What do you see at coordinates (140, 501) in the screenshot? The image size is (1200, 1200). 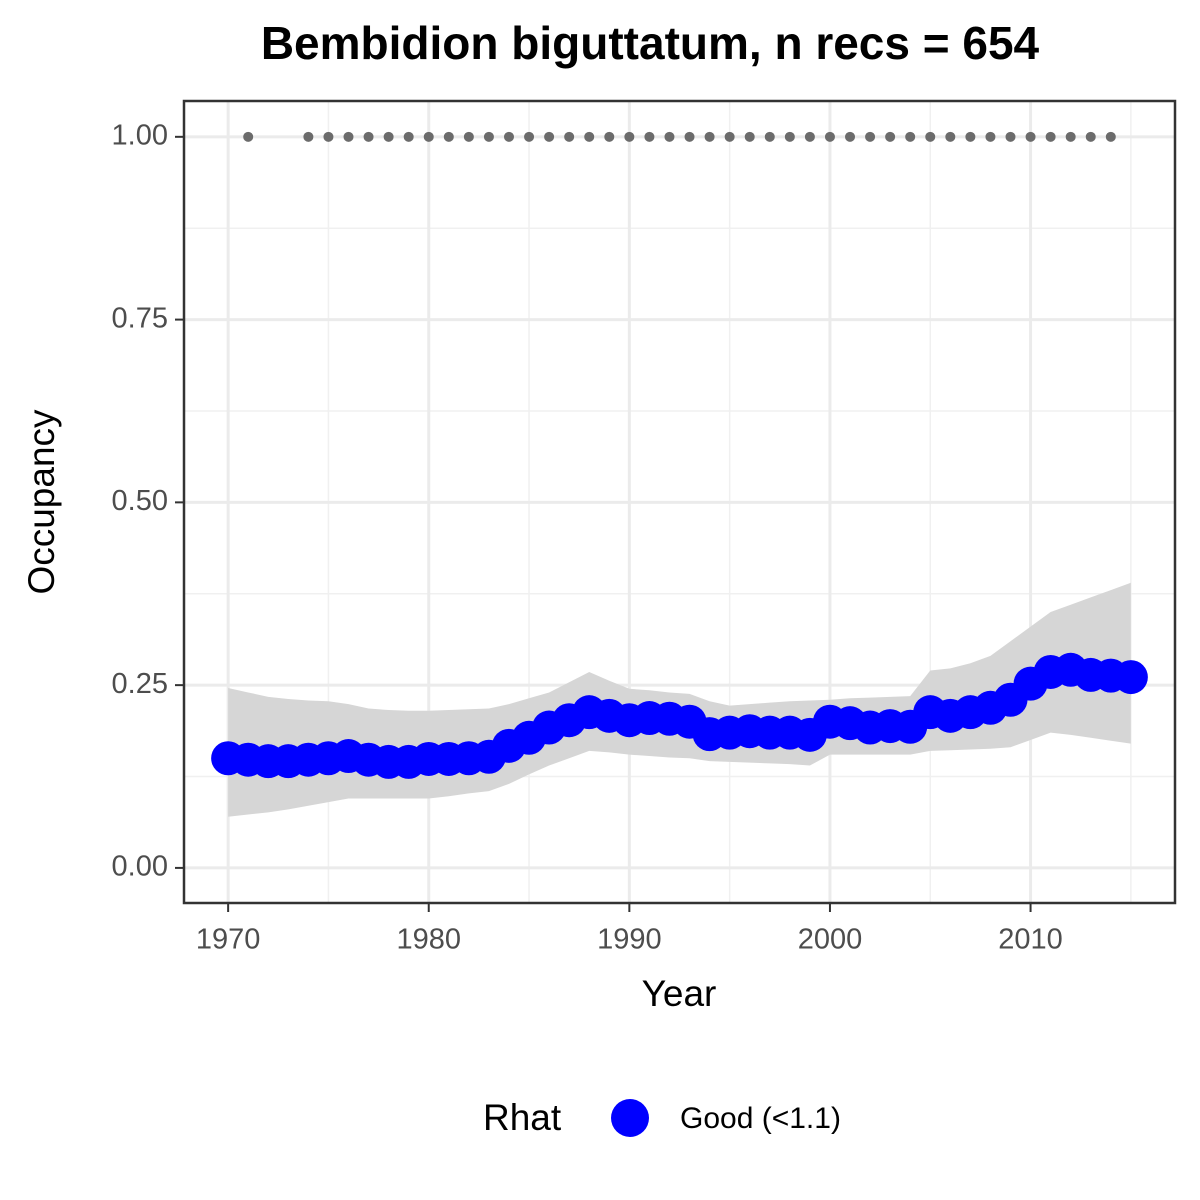 I see `y-tick-label: 0.50` at bounding box center [140, 501].